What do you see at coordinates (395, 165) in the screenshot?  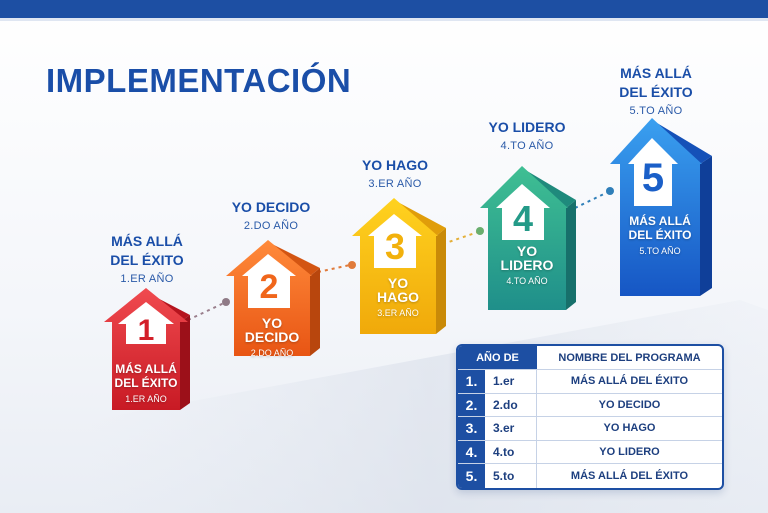 I see `step-3-name: YO HAGO` at bounding box center [395, 165].